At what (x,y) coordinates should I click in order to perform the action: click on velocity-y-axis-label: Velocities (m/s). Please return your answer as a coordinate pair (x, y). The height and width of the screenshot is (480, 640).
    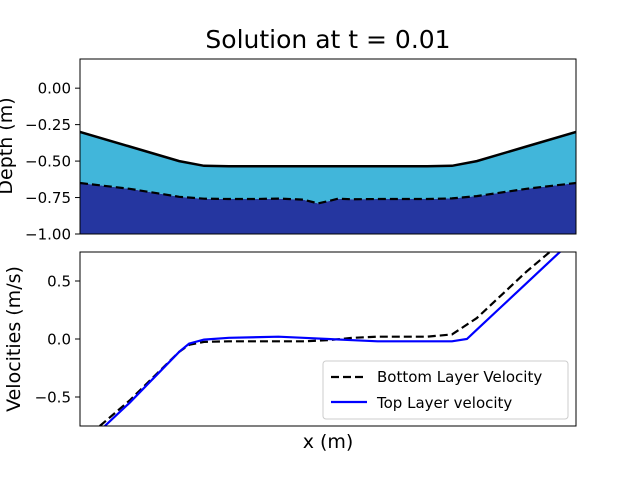
    Looking at the image, I should click on (14, 339).